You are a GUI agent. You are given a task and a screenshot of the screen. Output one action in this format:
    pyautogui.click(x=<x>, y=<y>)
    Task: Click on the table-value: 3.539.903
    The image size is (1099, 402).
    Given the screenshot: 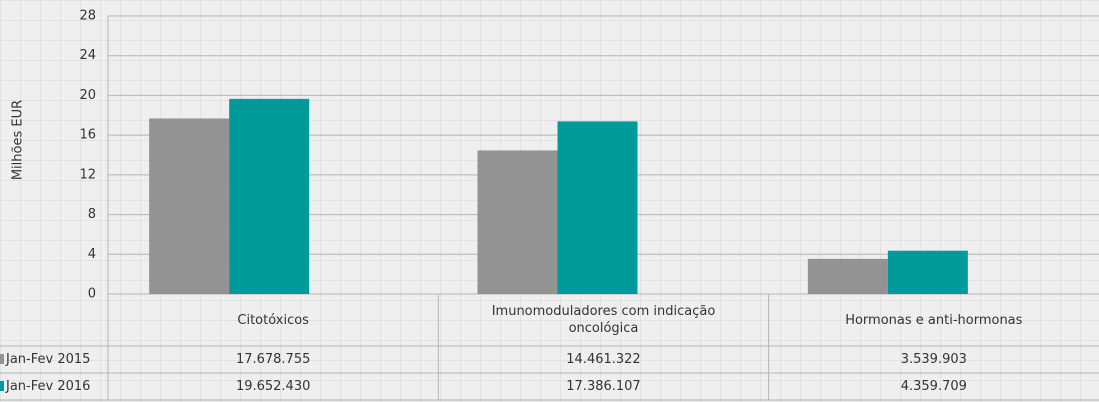 What is the action you would take?
    pyautogui.click(x=933, y=359)
    